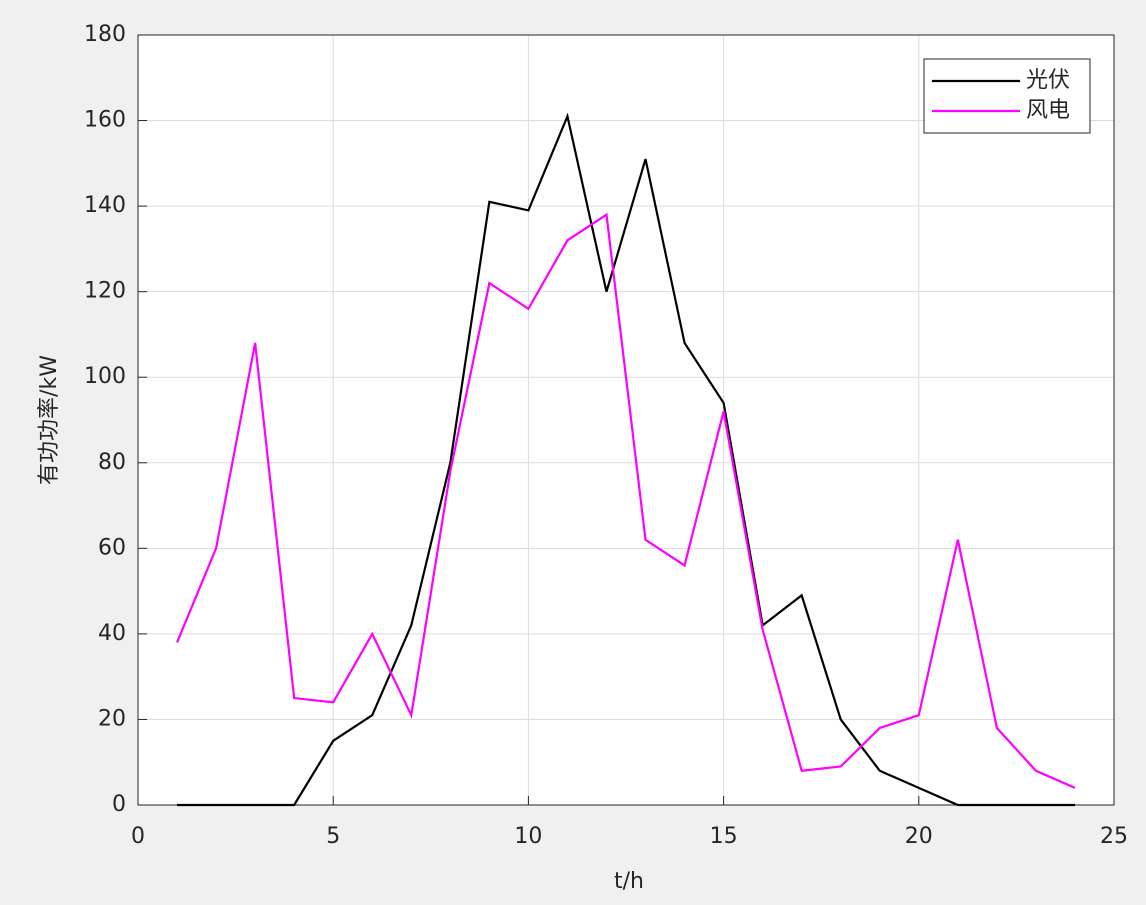 Image resolution: width=1146 pixels, height=905 pixels. Describe the element at coordinates (138, 836) in the screenshot. I see `x-tick-label: 0` at that location.